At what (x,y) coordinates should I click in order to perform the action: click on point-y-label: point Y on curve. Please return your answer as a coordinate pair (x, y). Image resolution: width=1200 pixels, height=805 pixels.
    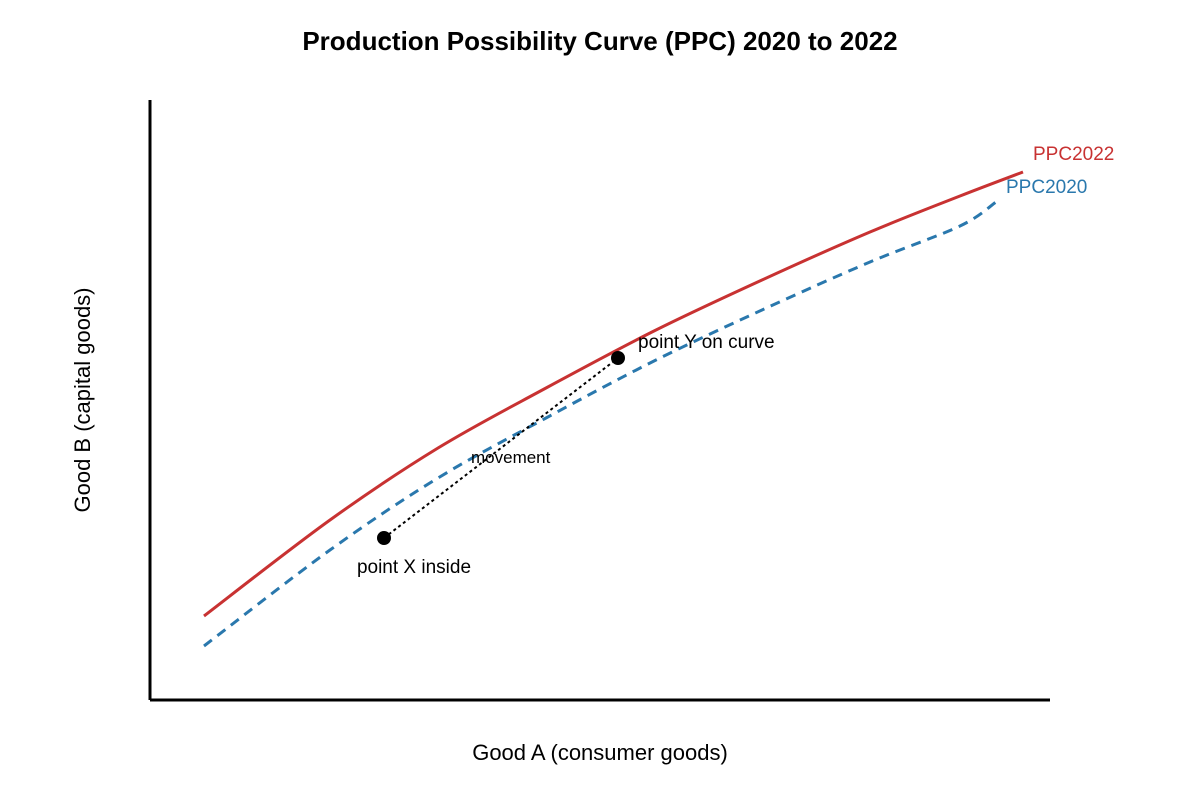
    Looking at the image, I should click on (706, 342).